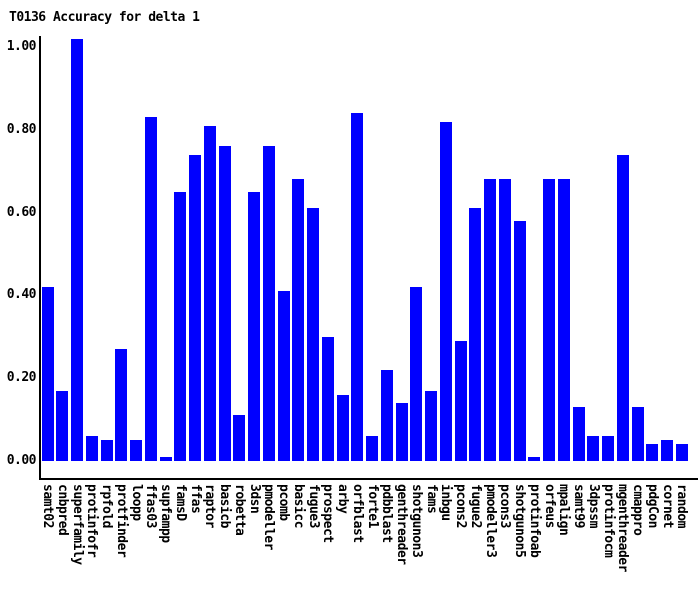  I want to click on x-tick-label-raptor: raptor, so click(209, 506).